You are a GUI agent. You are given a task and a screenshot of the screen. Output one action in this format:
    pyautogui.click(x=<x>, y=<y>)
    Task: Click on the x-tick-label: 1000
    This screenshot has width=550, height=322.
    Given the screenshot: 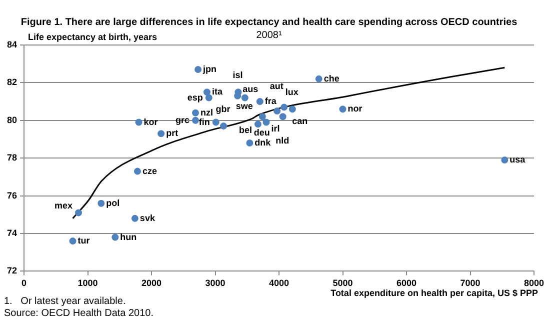 What is the action you would take?
    pyautogui.click(x=88, y=283)
    